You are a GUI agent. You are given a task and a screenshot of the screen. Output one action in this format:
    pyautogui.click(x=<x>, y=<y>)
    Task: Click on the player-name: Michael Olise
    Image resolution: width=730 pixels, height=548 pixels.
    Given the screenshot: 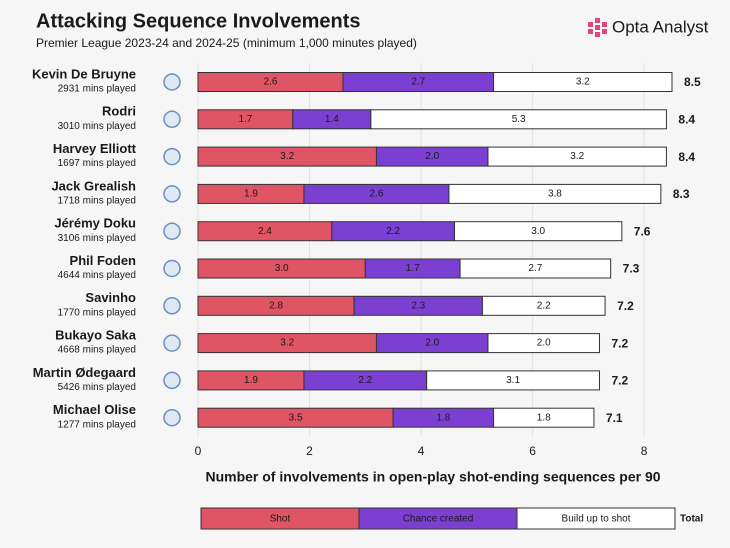 What is the action you would take?
    pyautogui.click(x=94, y=409)
    